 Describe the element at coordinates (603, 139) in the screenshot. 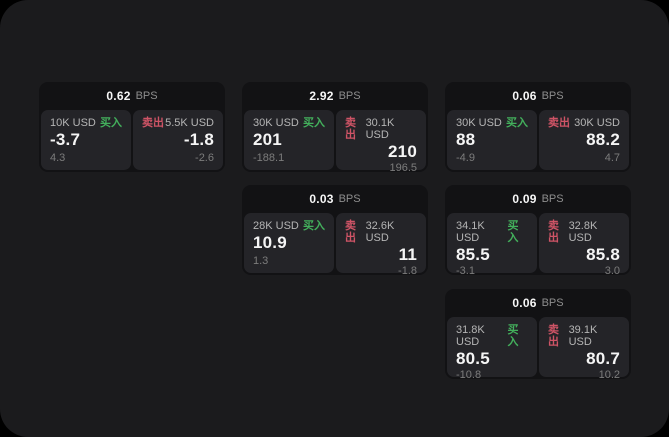

I see `sell-price: 88.2` at that location.